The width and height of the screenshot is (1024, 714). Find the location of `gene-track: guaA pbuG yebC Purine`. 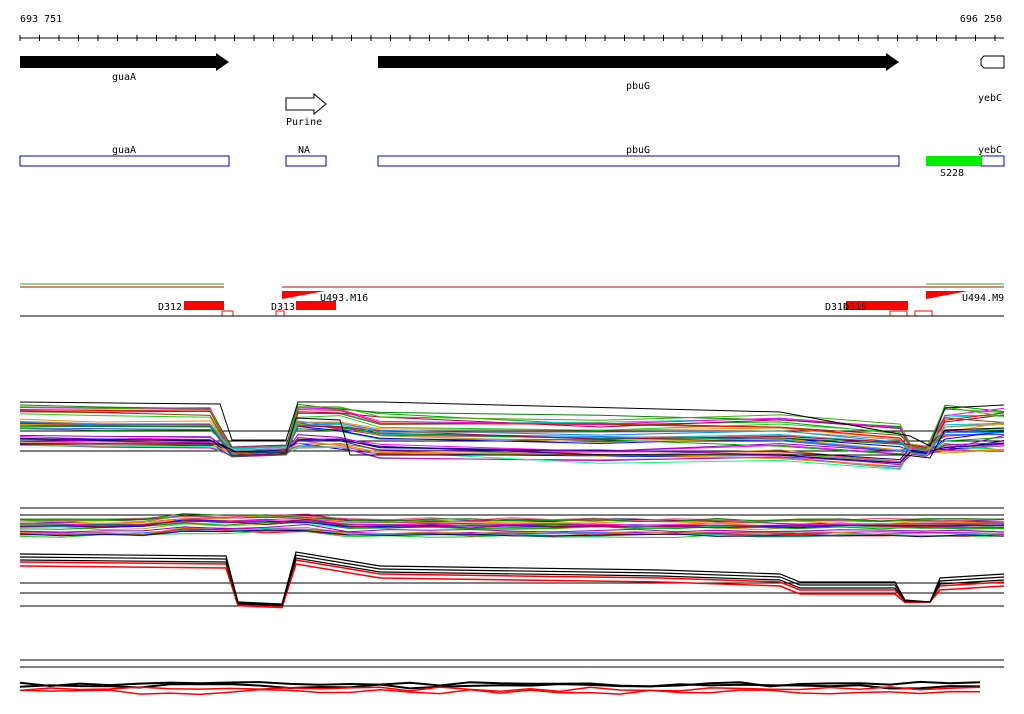

gene-track: guaA pbuG yebC Purine is located at coordinates (512, 90).